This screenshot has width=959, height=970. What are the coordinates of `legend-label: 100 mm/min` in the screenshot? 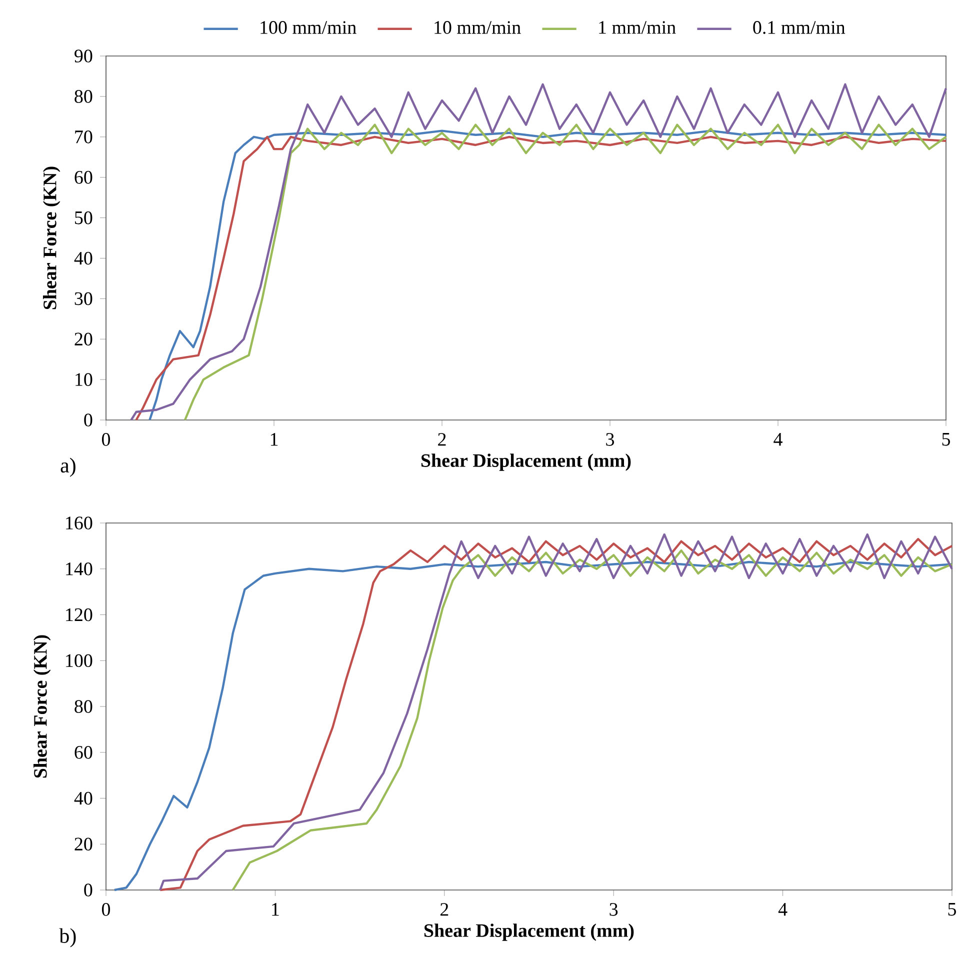 It's located at (308, 27).